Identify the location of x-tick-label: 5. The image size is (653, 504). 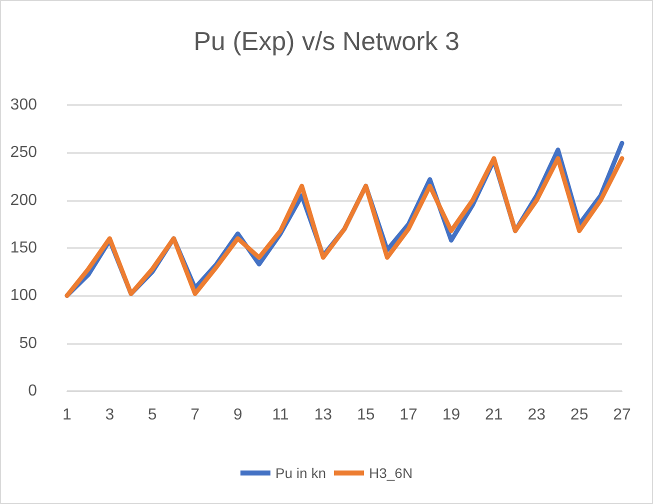
(152, 415).